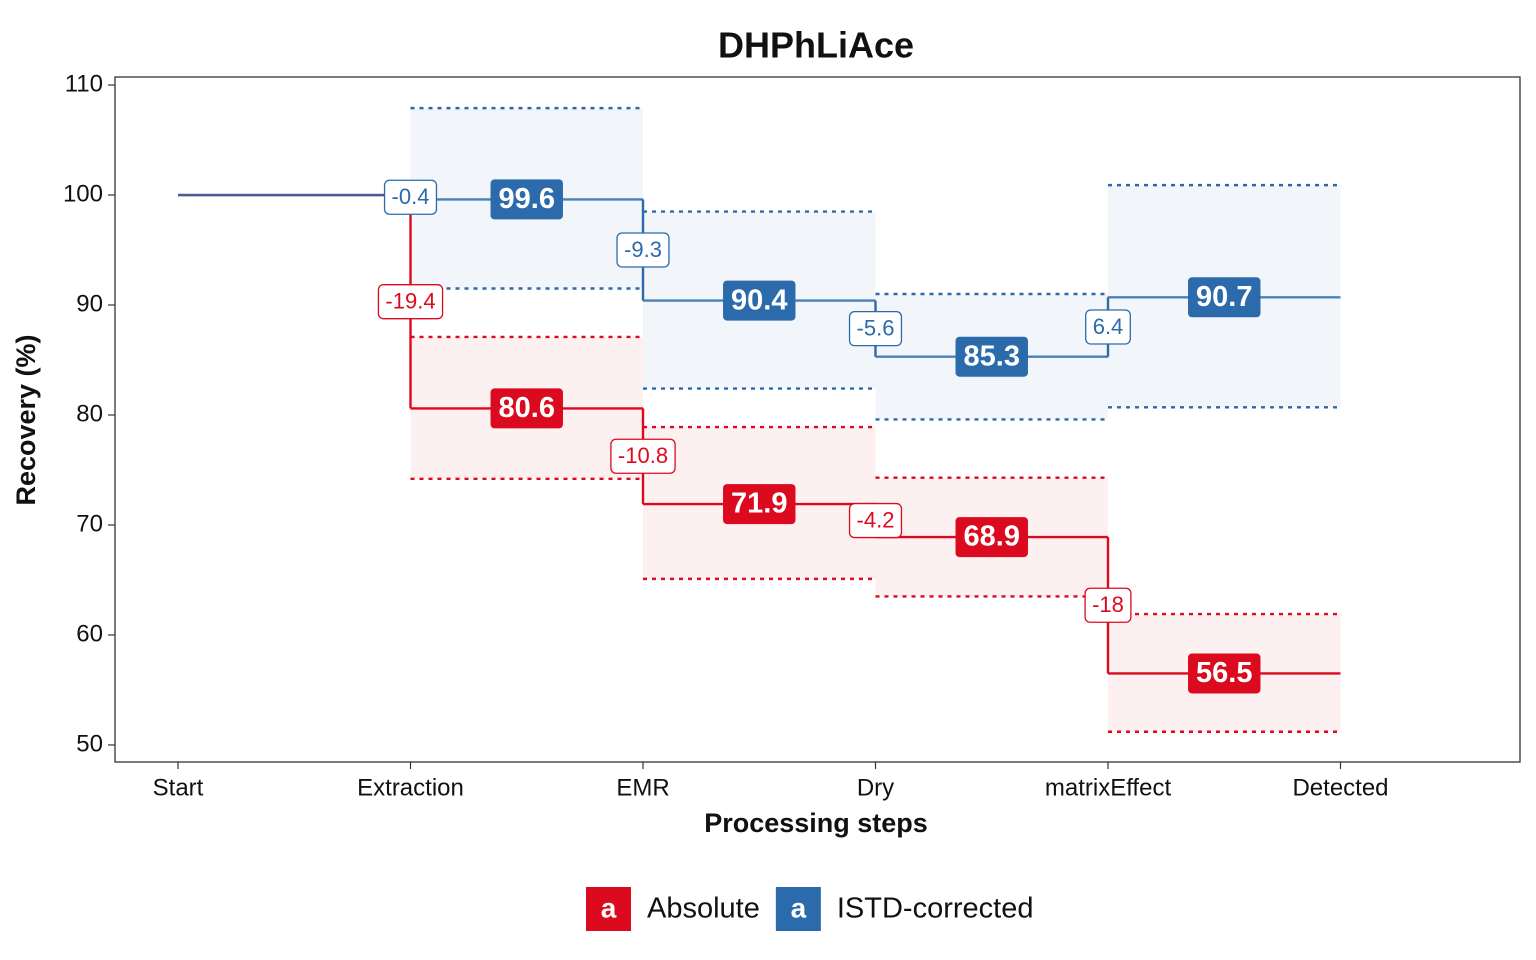  I want to click on value-label: 71.9, so click(759, 504).